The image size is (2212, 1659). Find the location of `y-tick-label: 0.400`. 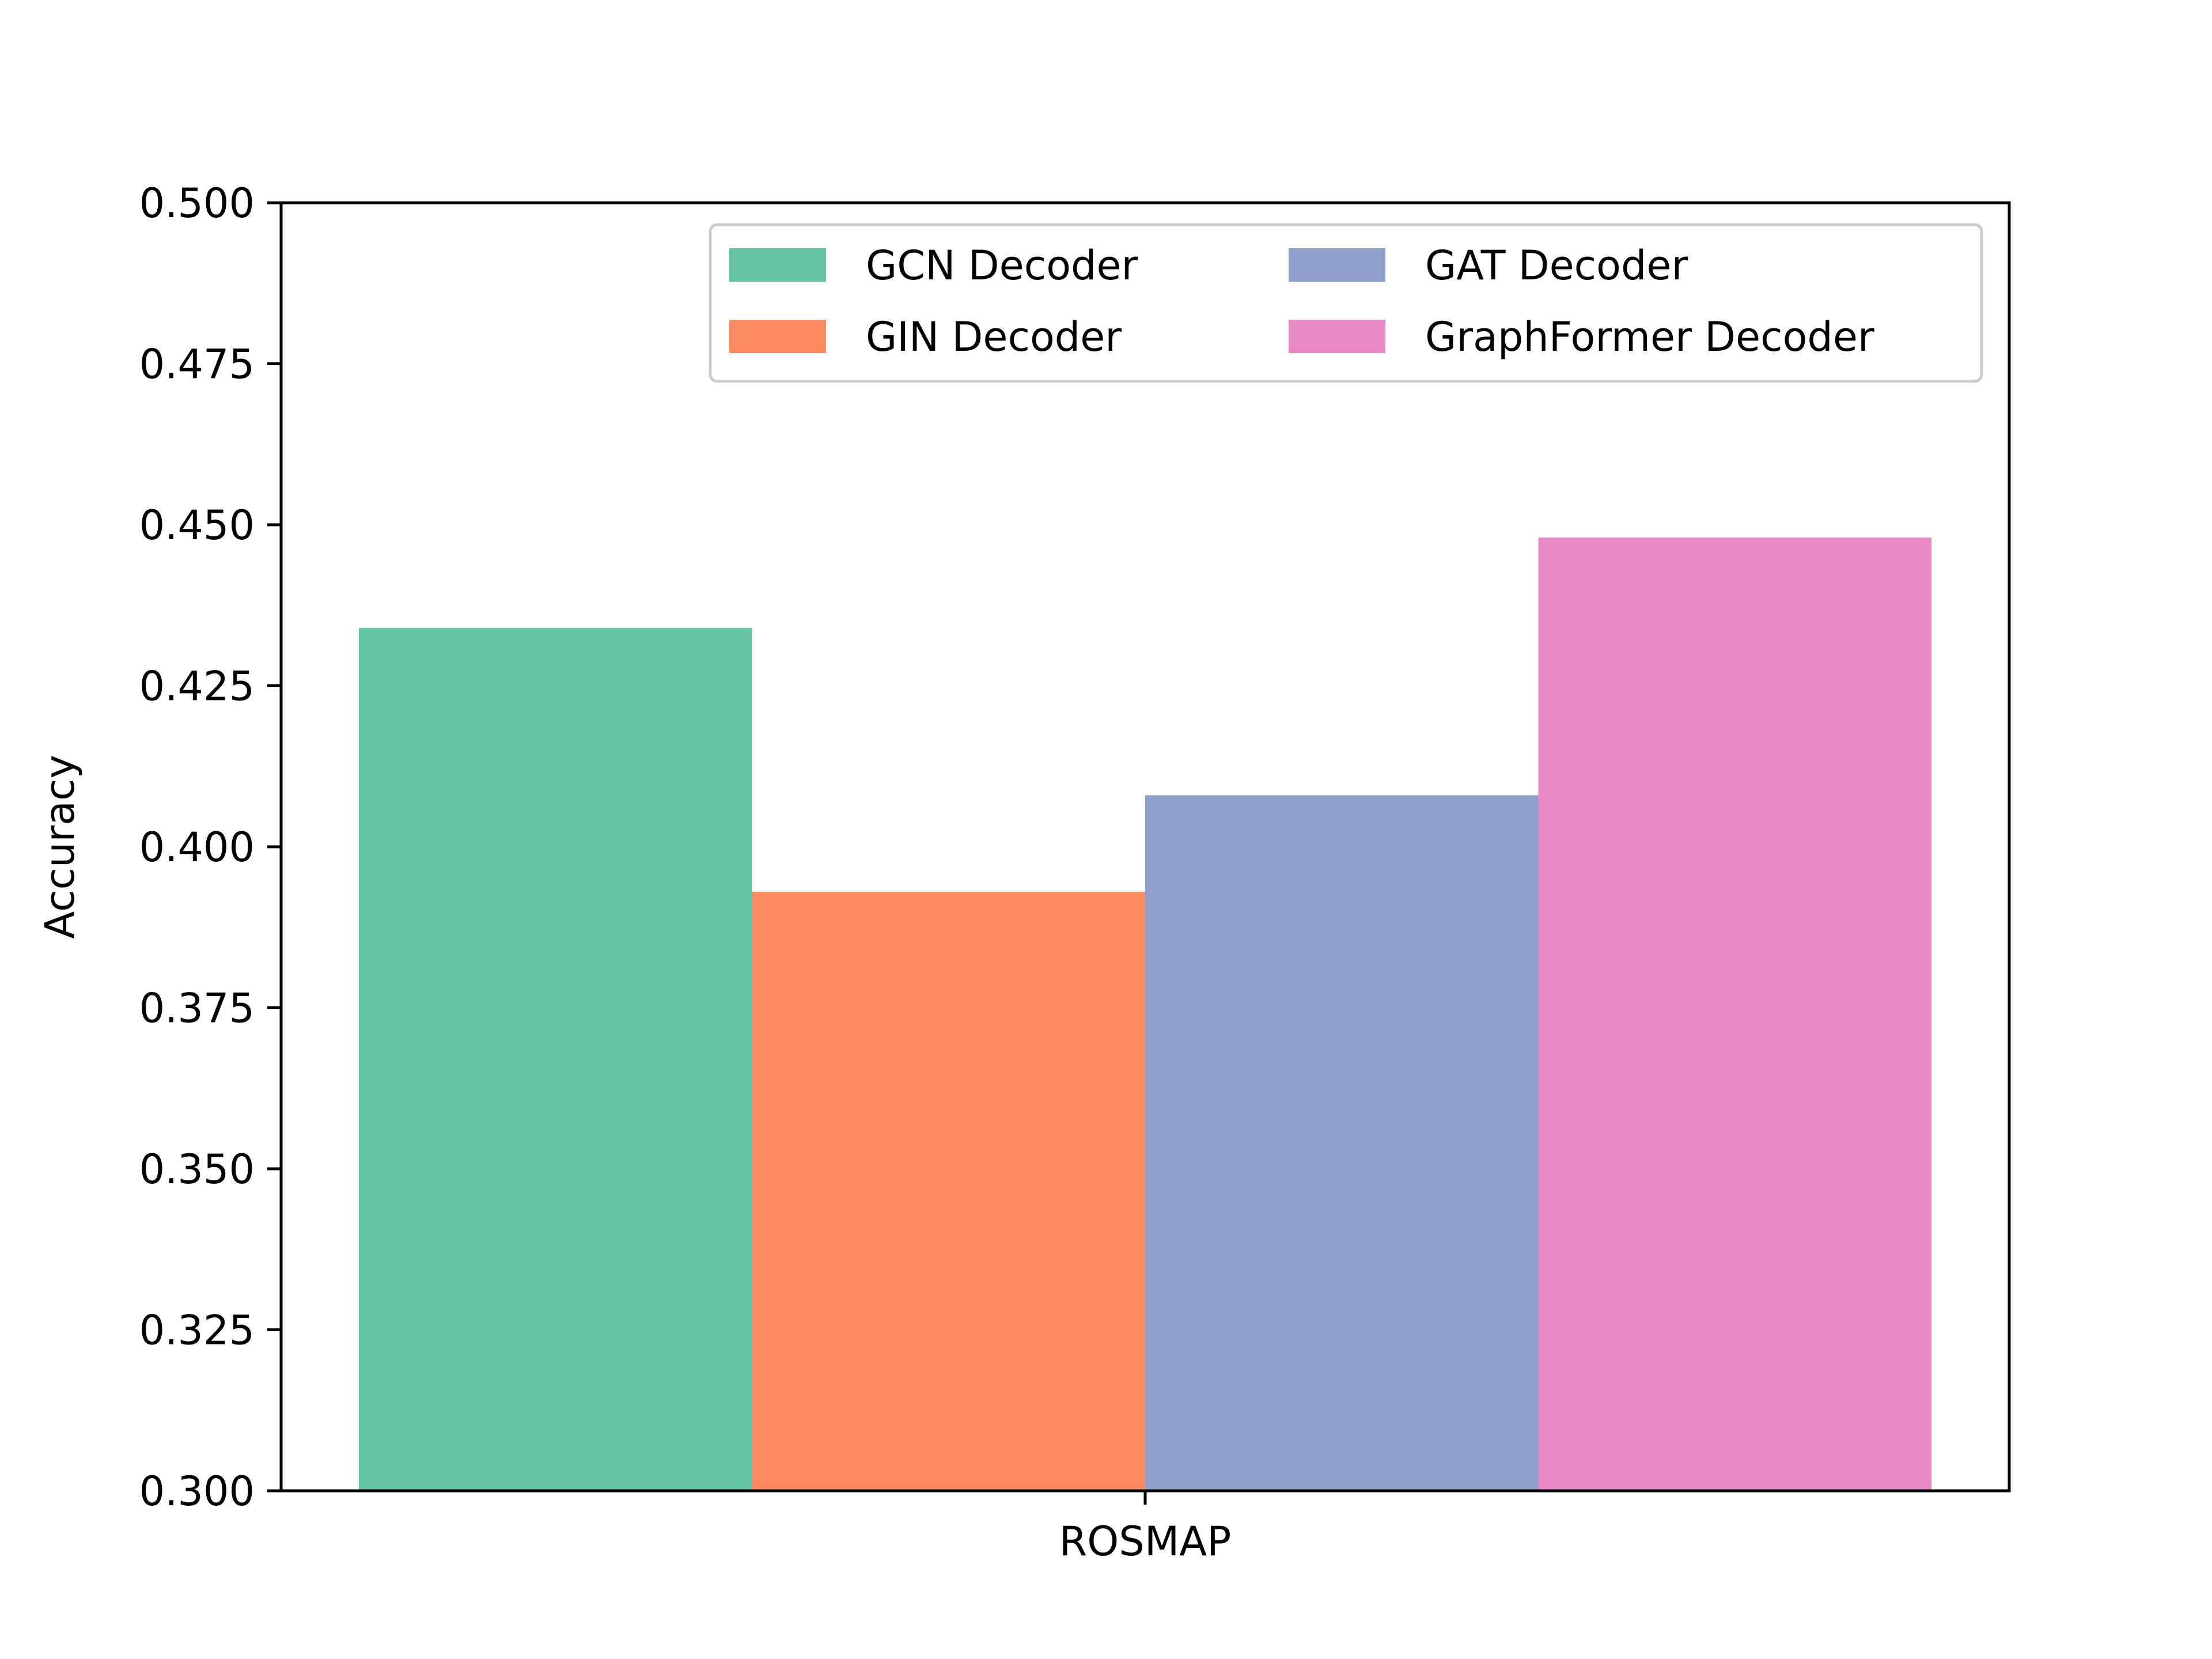

y-tick-label: 0.400 is located at coordinates (197, 847).